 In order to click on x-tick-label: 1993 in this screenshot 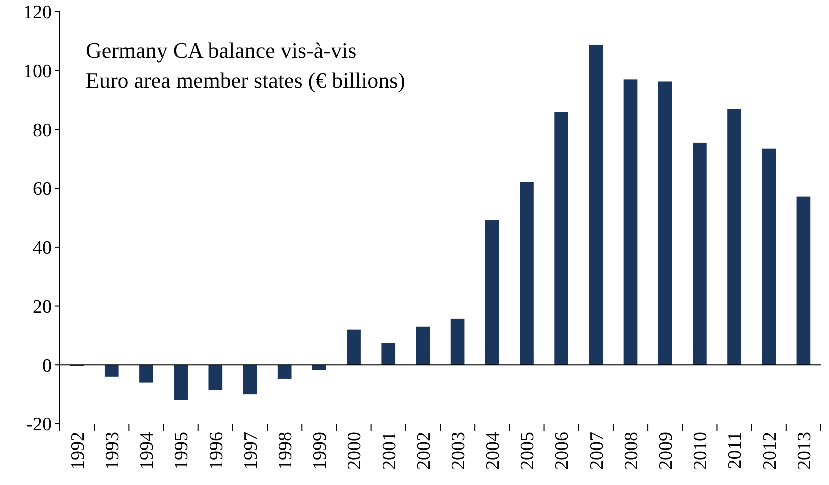, I will do `click(113, 451)`.